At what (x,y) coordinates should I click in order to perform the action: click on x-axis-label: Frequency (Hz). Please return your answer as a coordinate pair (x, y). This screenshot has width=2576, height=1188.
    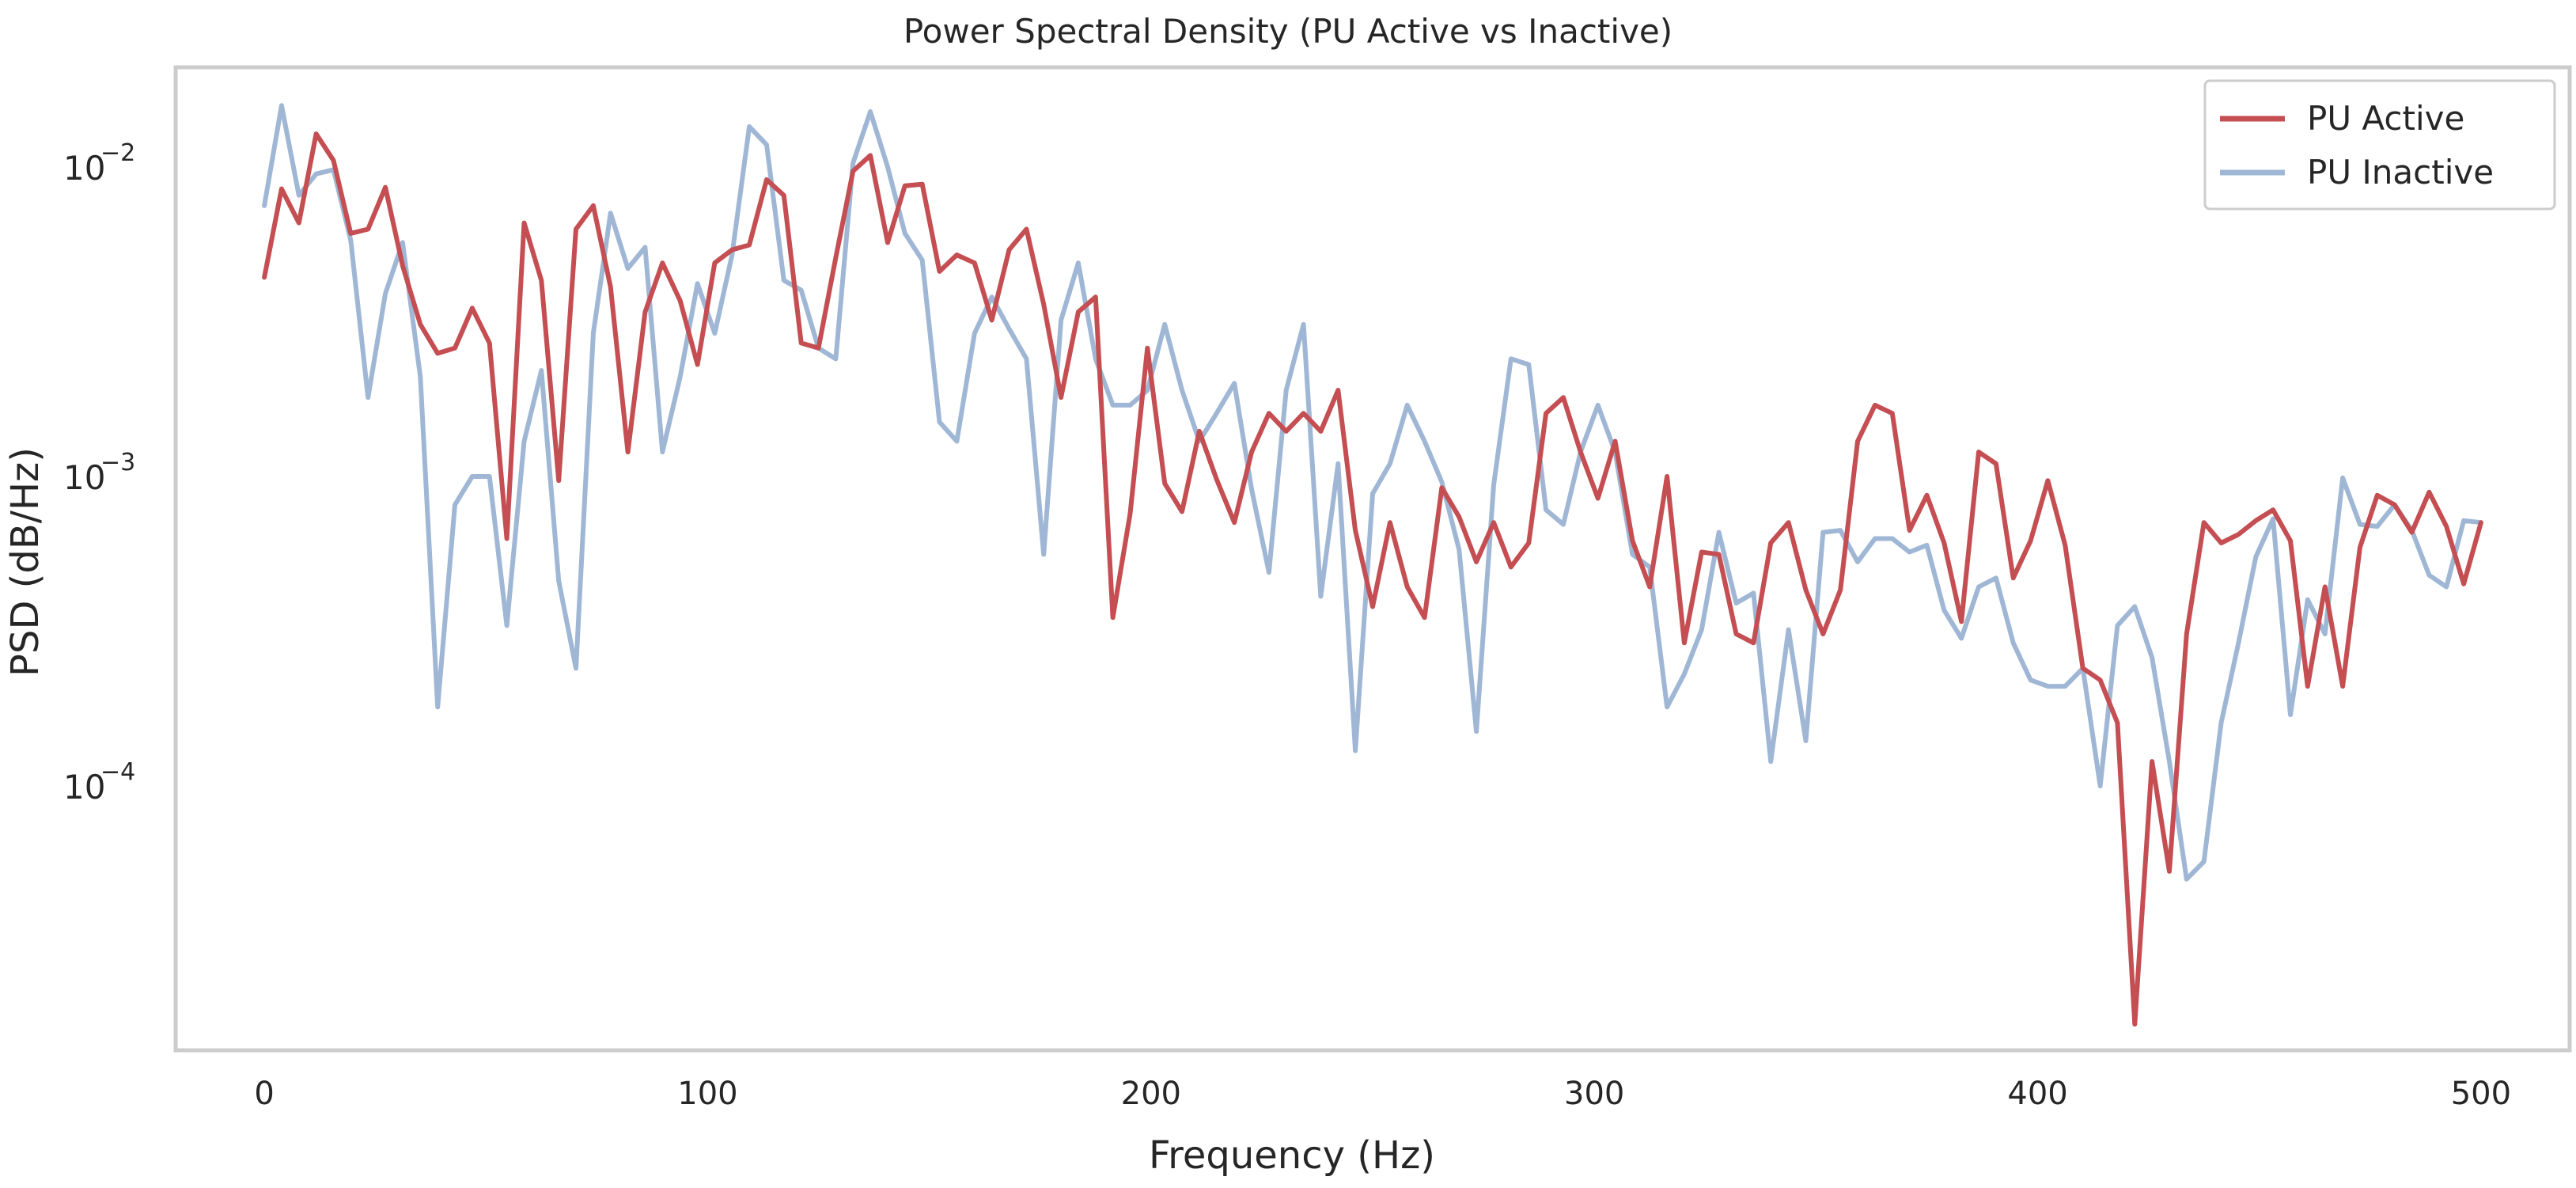
    Looking at the image, I should click on (1292, 1155).